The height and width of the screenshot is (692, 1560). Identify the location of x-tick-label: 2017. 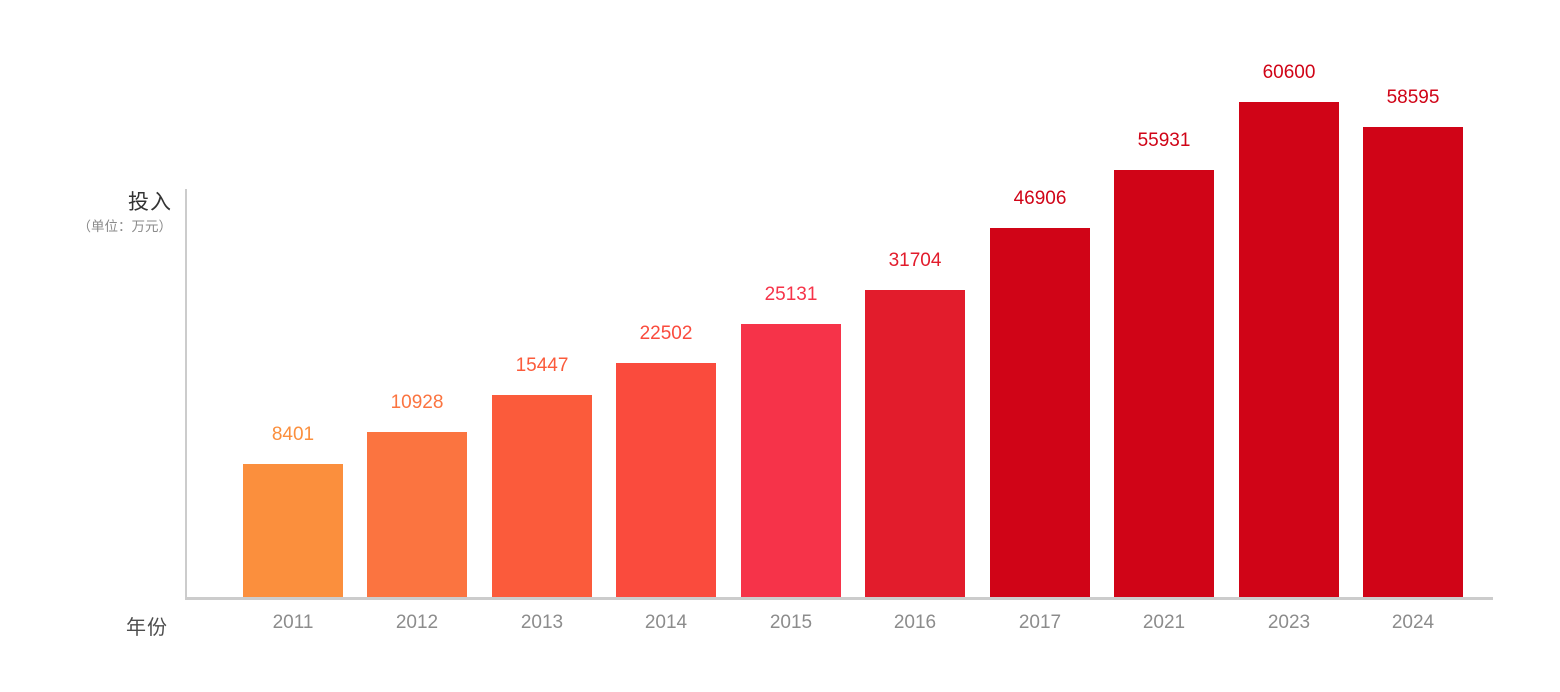
(1040, 622).